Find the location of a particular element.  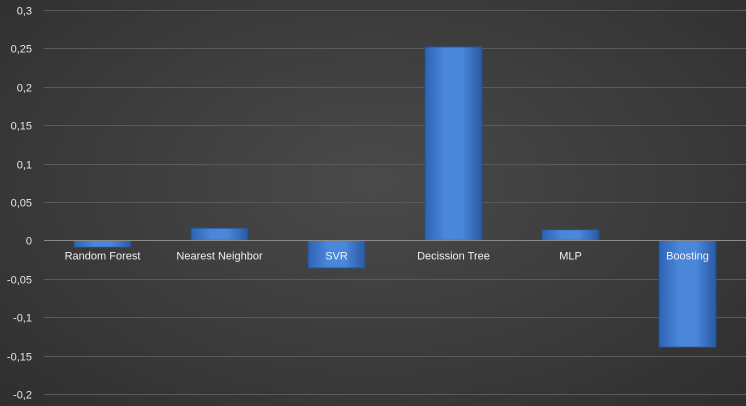

y-tick-label: 0,2 is located at coordinates (24, 89).